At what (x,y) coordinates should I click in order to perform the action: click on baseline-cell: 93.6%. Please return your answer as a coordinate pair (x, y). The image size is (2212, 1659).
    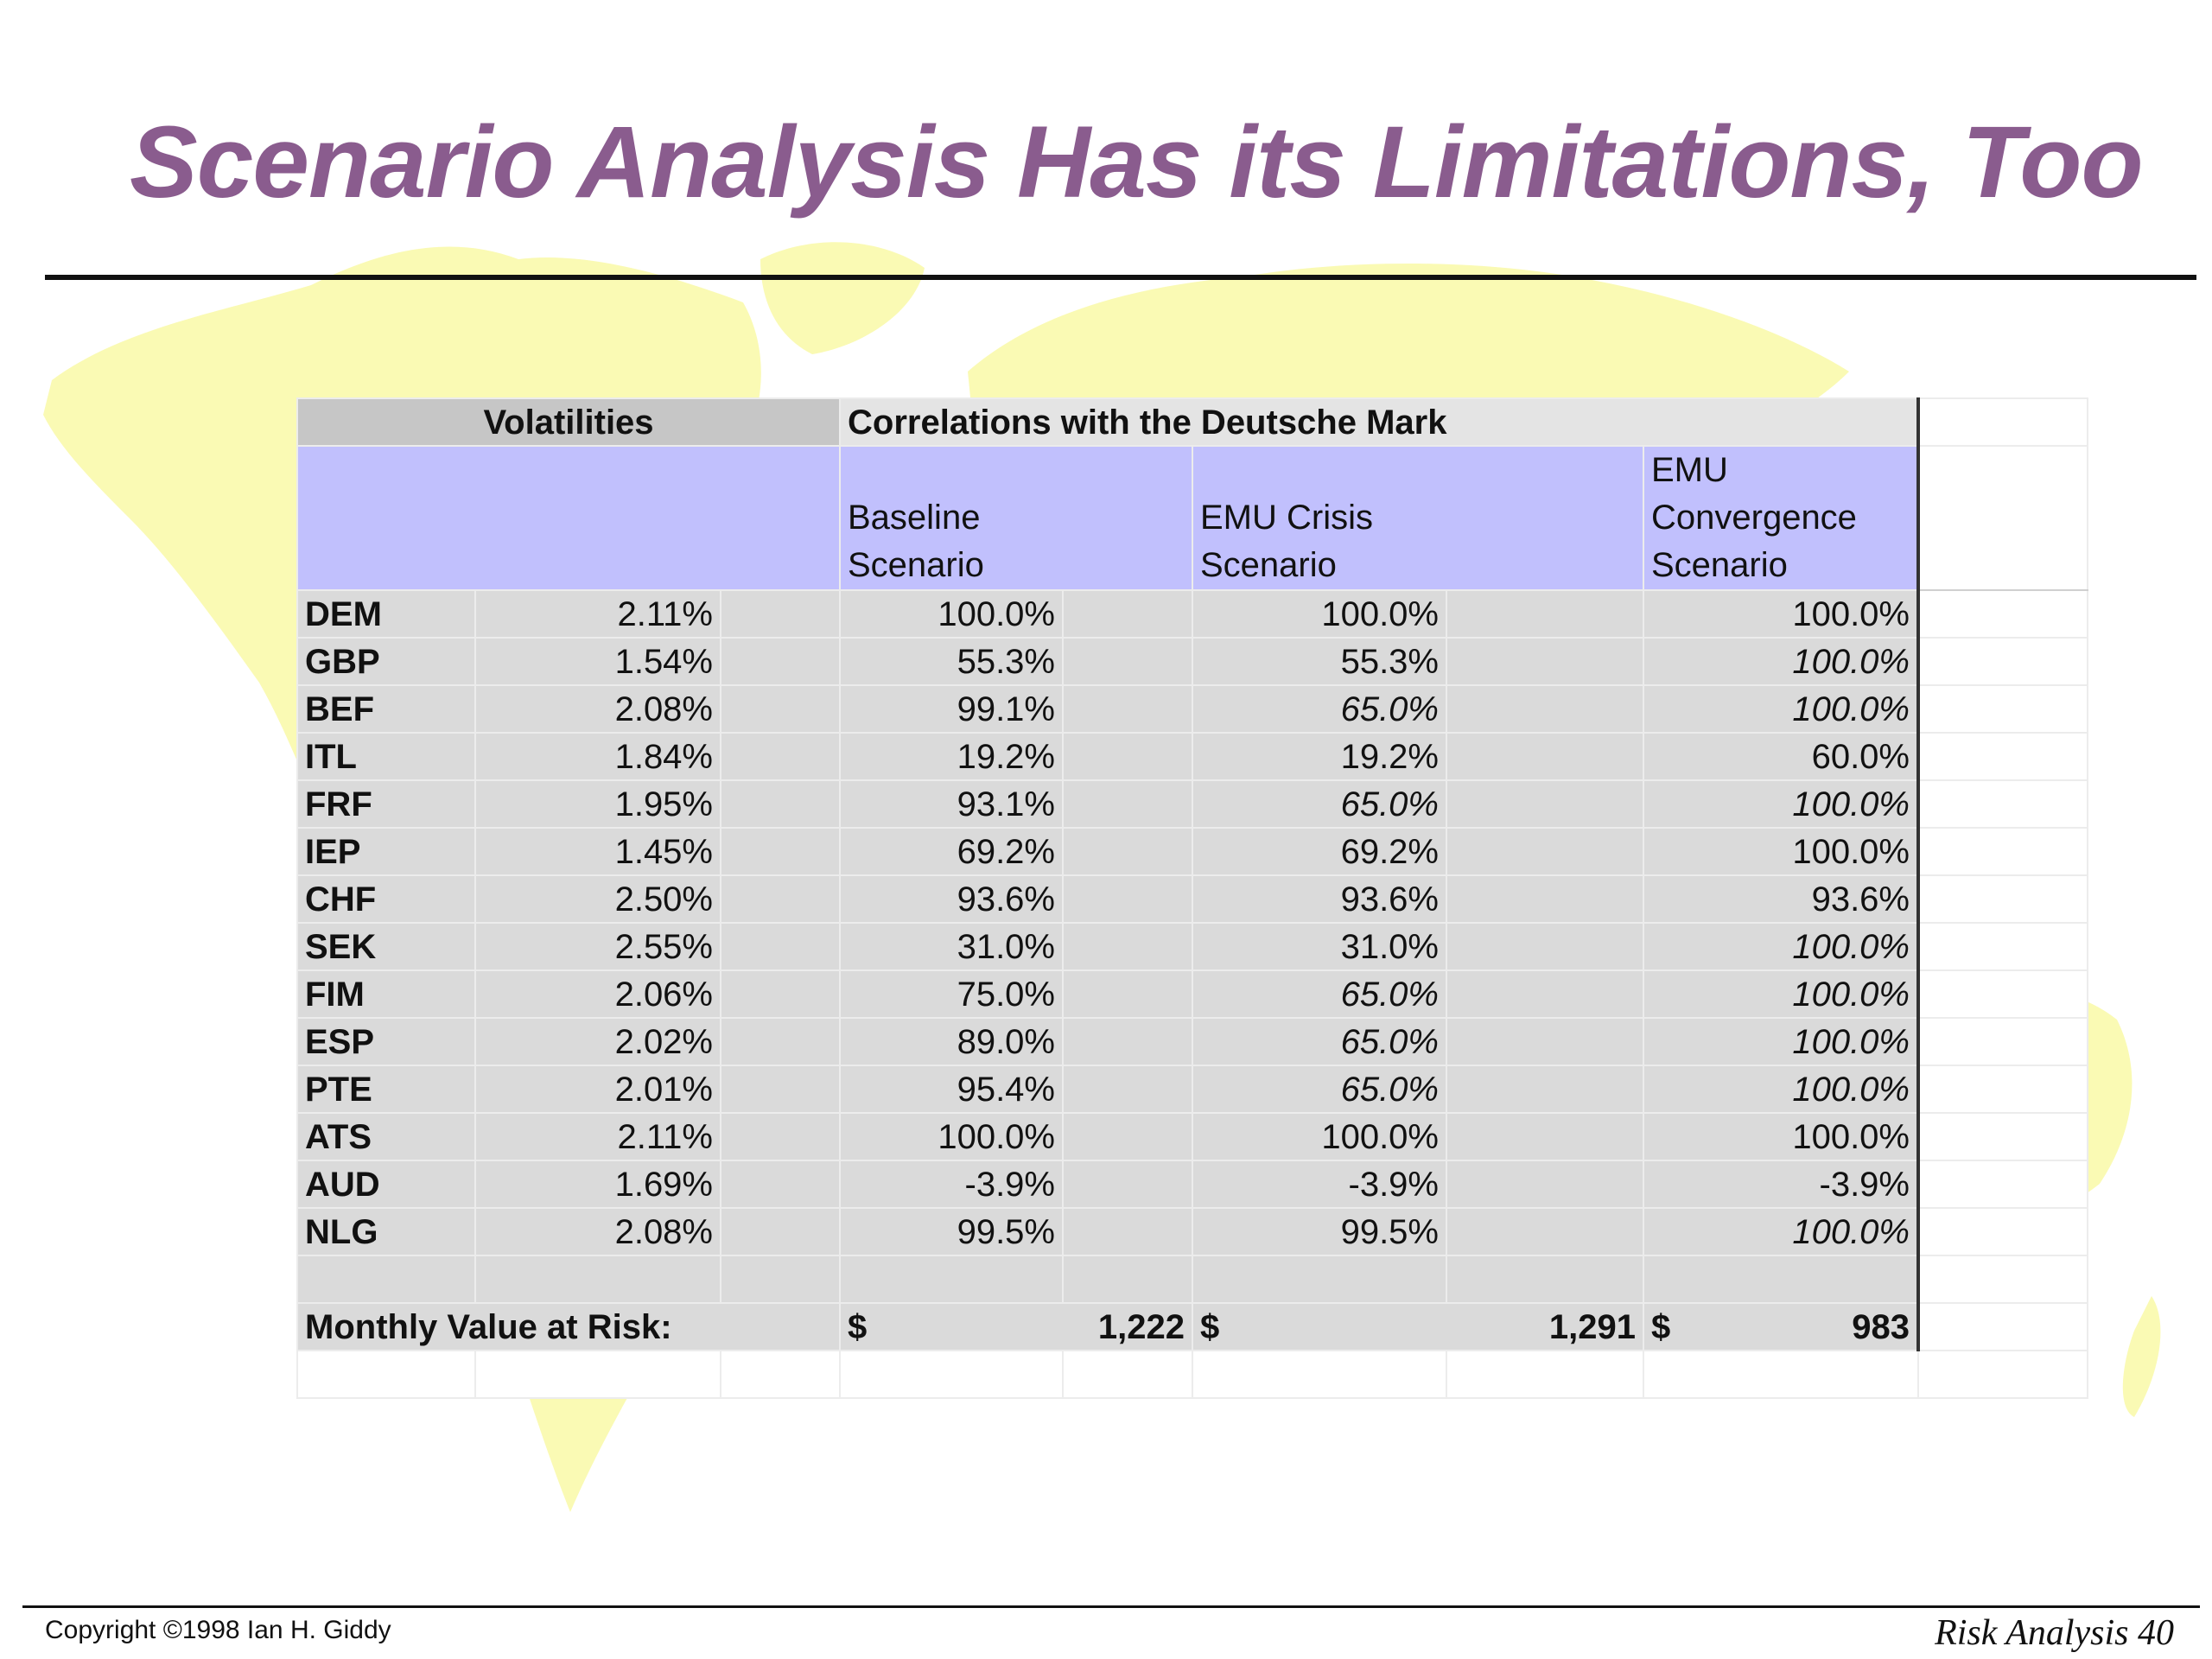
    Looking at the image, I should click on (951, 899).